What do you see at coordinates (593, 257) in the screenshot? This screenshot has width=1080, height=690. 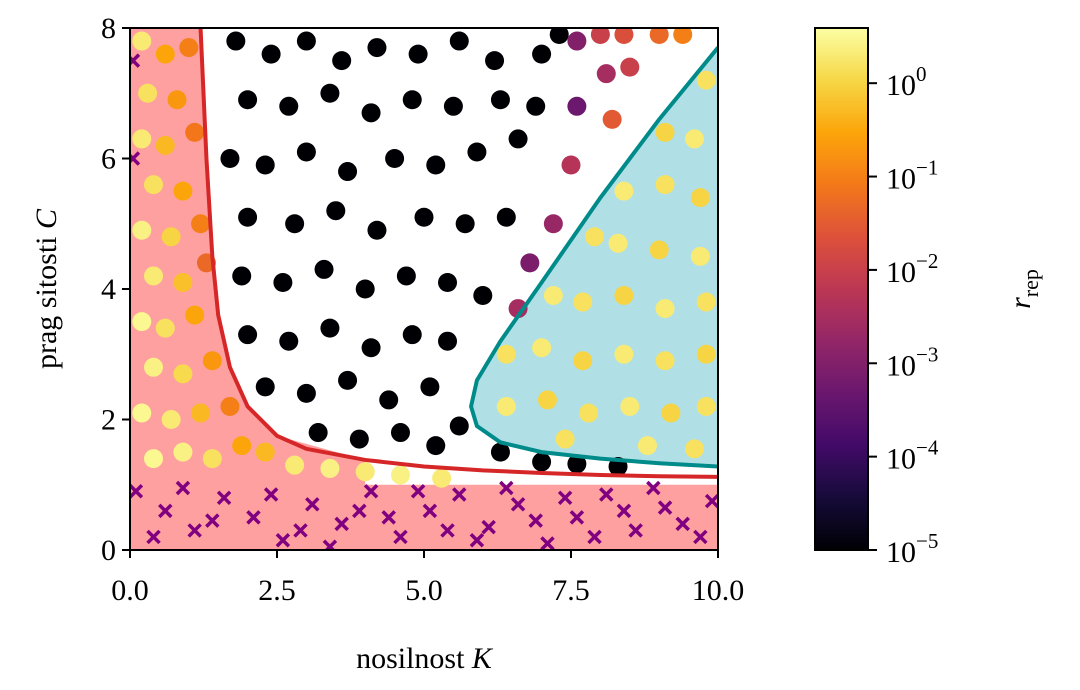 I see `boundary-curve` at bounding box center [593, 257].